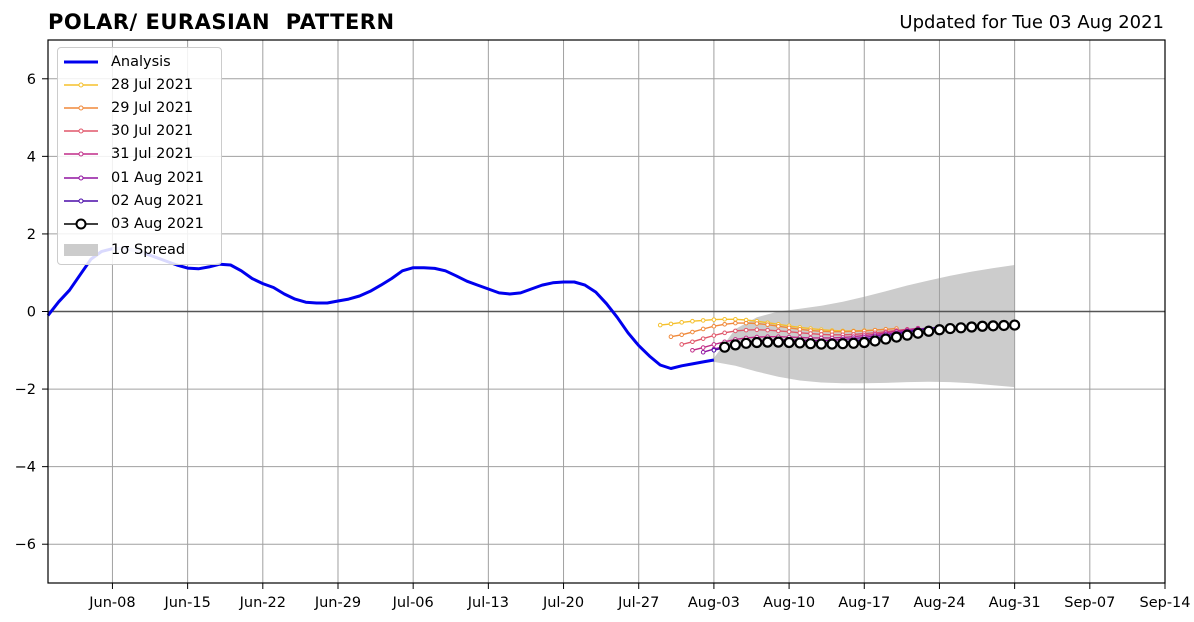  I want to click on x-tick-label: Jun-29, so click(337, 603).